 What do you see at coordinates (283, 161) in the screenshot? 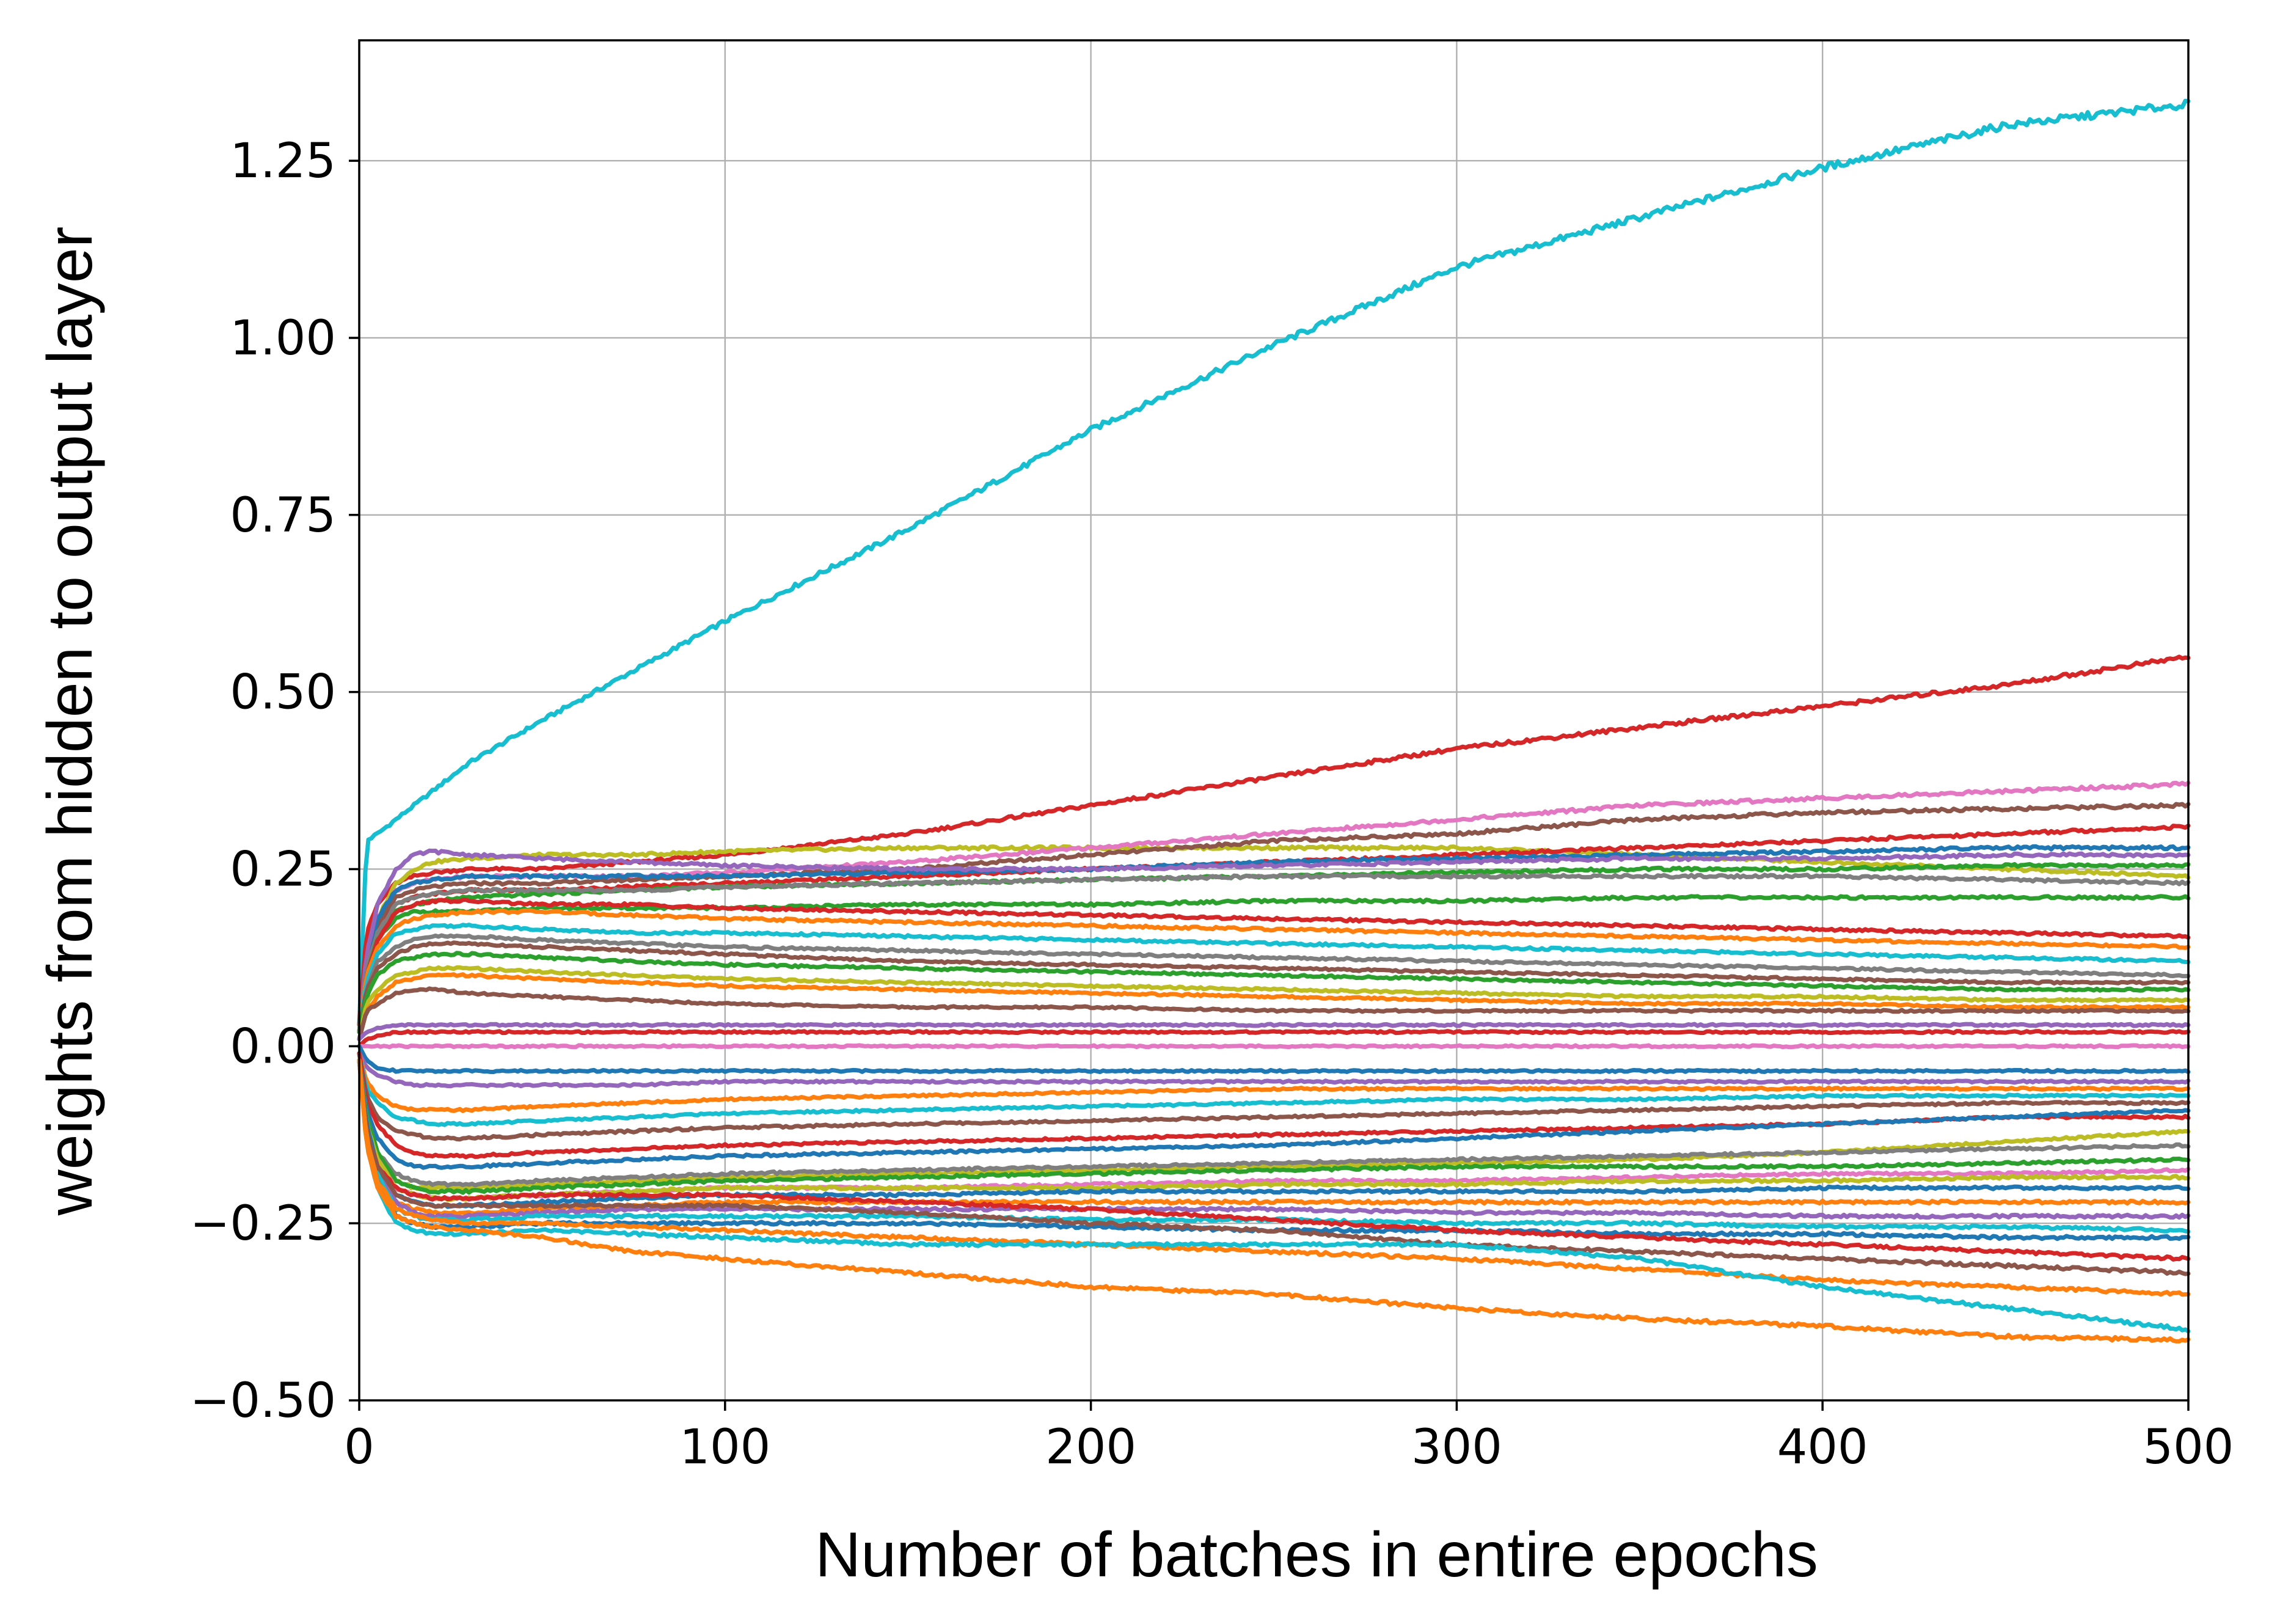
I see `y-tick-label: 1.25` at bounding box center [283, 161].